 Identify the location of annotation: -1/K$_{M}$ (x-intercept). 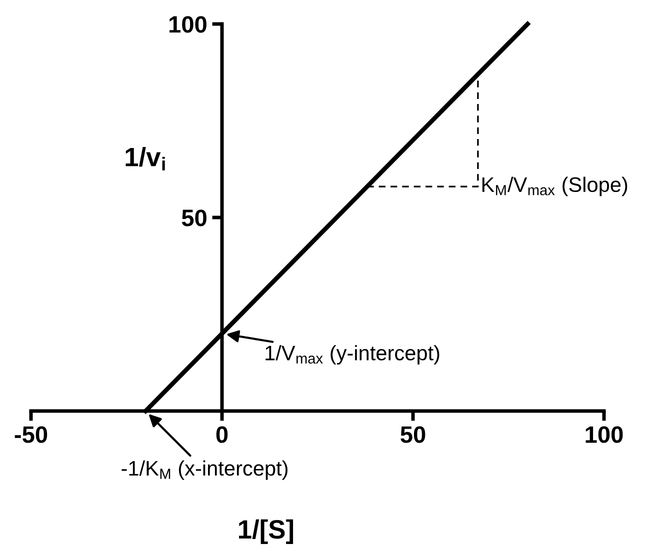
(205, 470).